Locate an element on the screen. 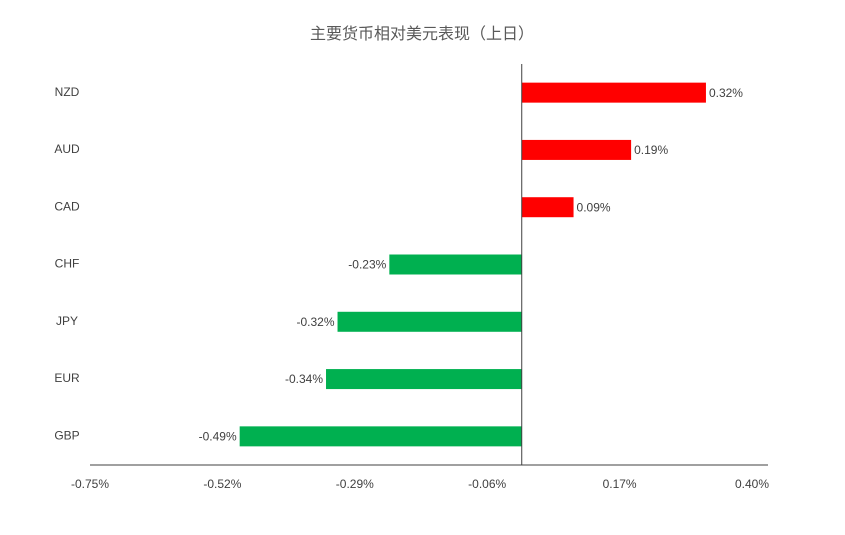 This screenshot has width=845, height=535. data-label: -0.49% is located at coordinates (218, 437).